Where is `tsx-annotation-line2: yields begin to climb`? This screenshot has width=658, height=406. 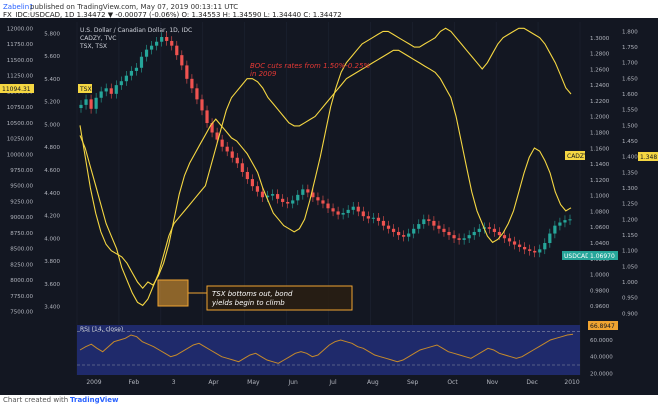
tsx-annotation-line2: yields begin to climb is located at coordinates (248, 303).